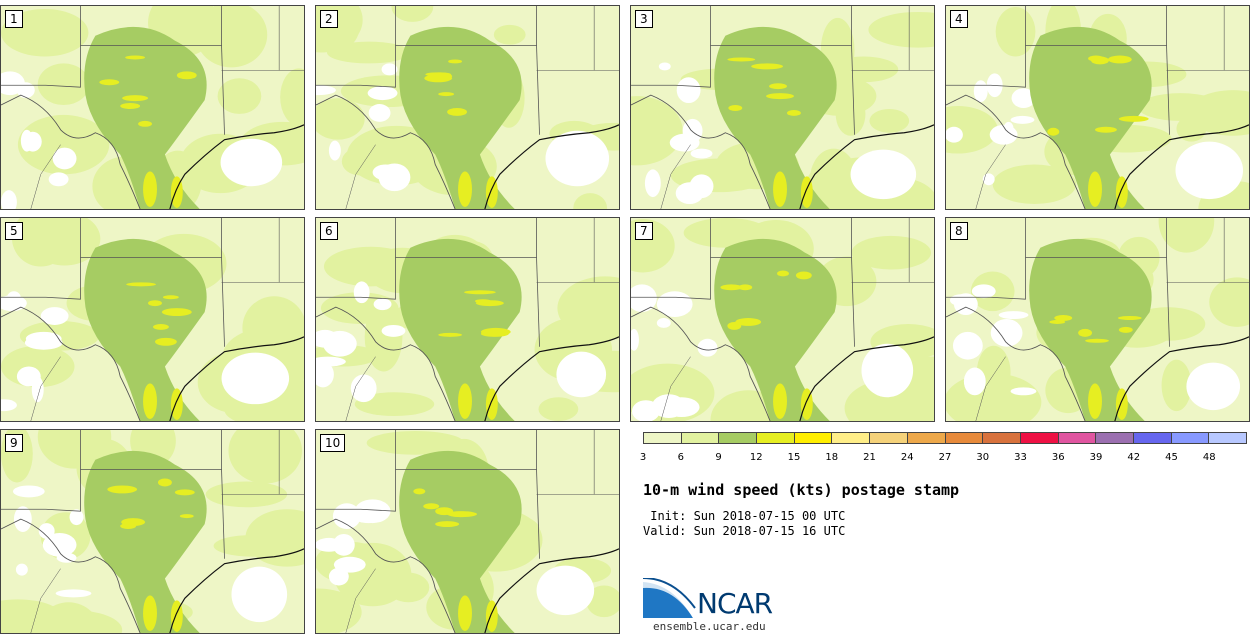 The height and width of the screenshot is (635, 1260). I want to click on stamp-number: 3, so click(644, 19).